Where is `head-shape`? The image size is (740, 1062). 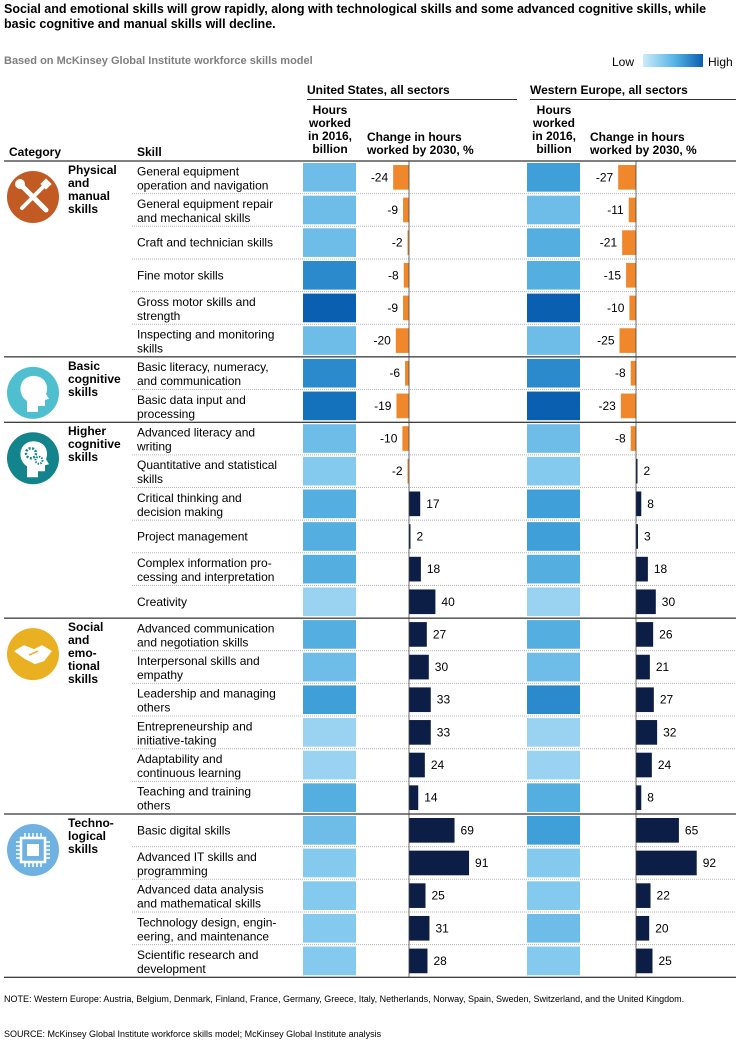
head-shape is located at coordinates (34, 393).